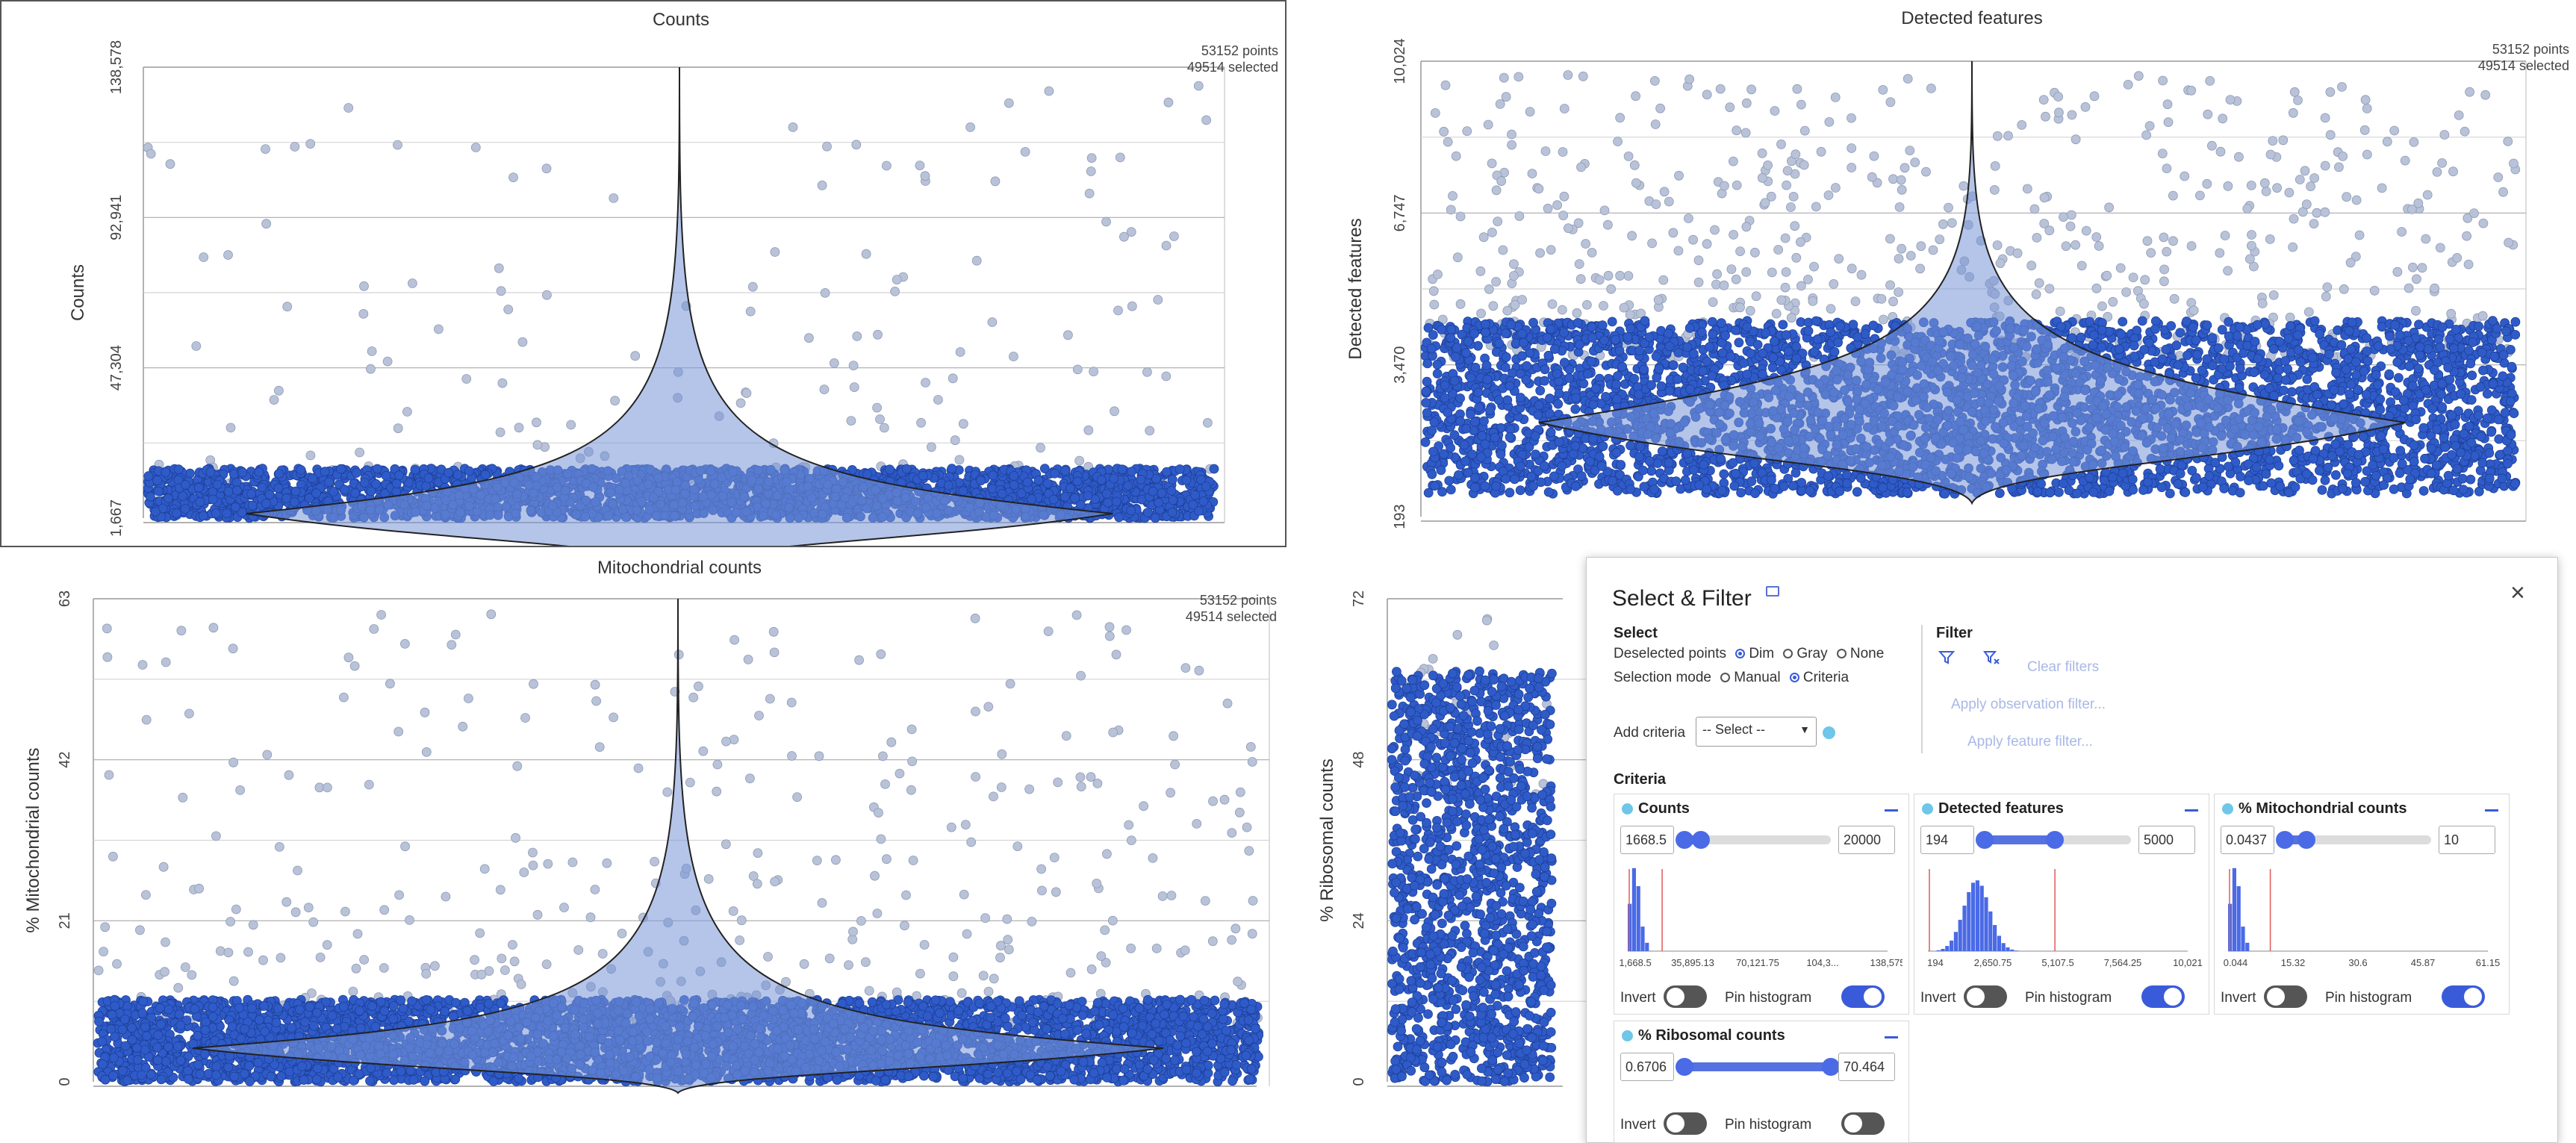 This screenshot has height=1143, width=2576. What do you see at coordinates (116, 67) in the screenshot?
I see `y-tick-label: 138,578` at bounding box center [116, 67].